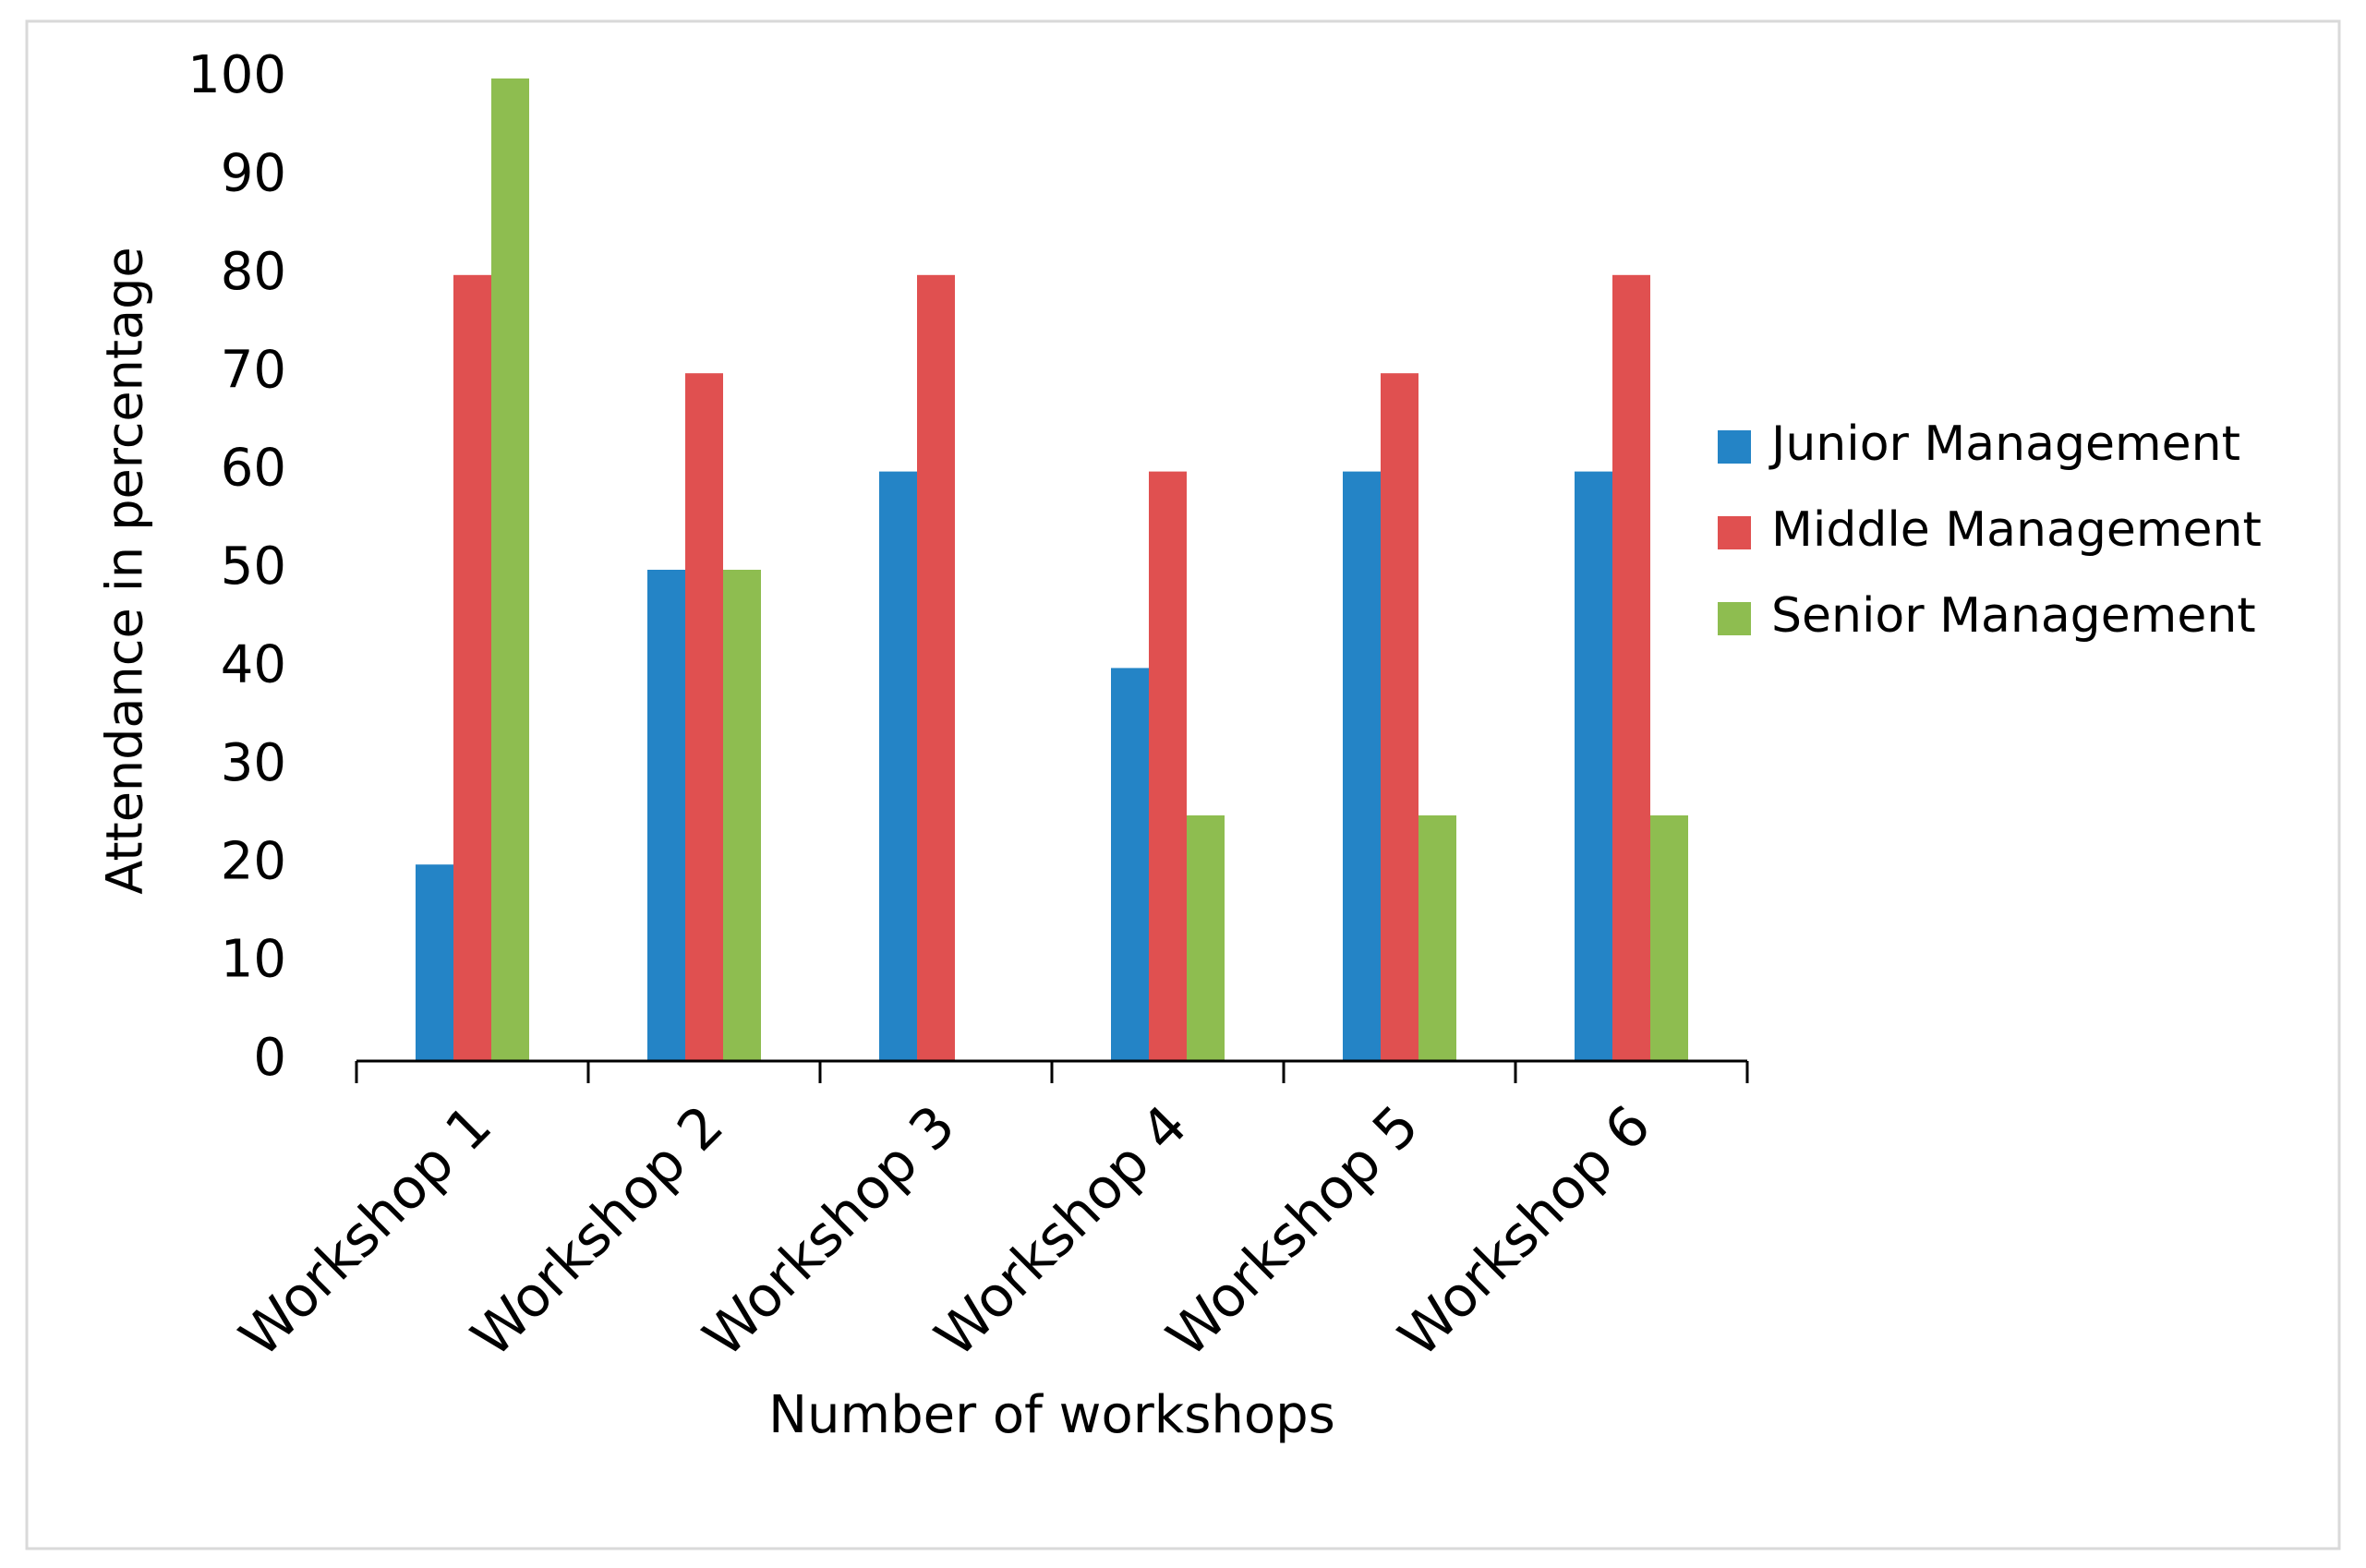 The image size is (2366, 1568). Describe the element at coordinates (236, 75) in the screenshot. I see `y-tick-label: 100` at that location.